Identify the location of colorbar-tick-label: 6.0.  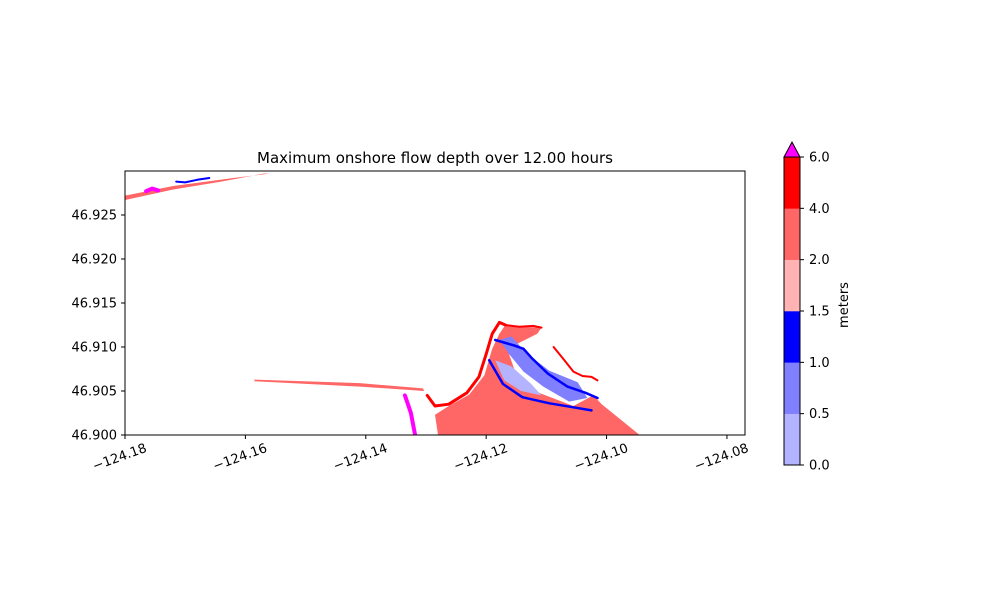
(819, 158).